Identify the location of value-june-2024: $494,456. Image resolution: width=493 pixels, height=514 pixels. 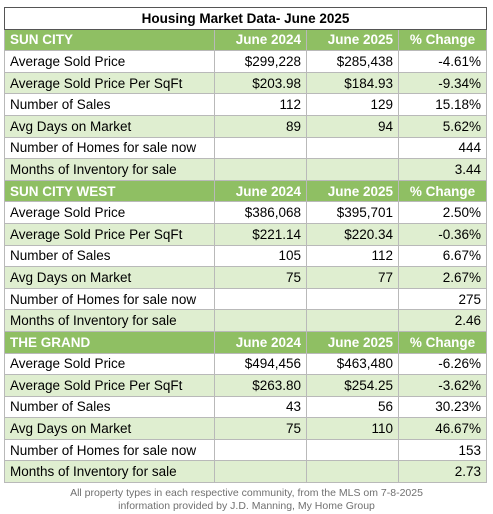
(260, 364).